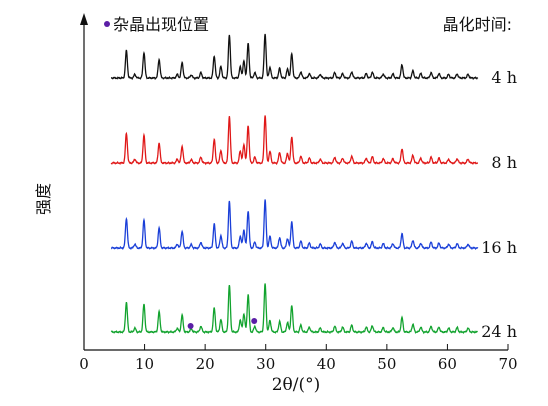  I want to click on series-line-24h, so click(294, 309).